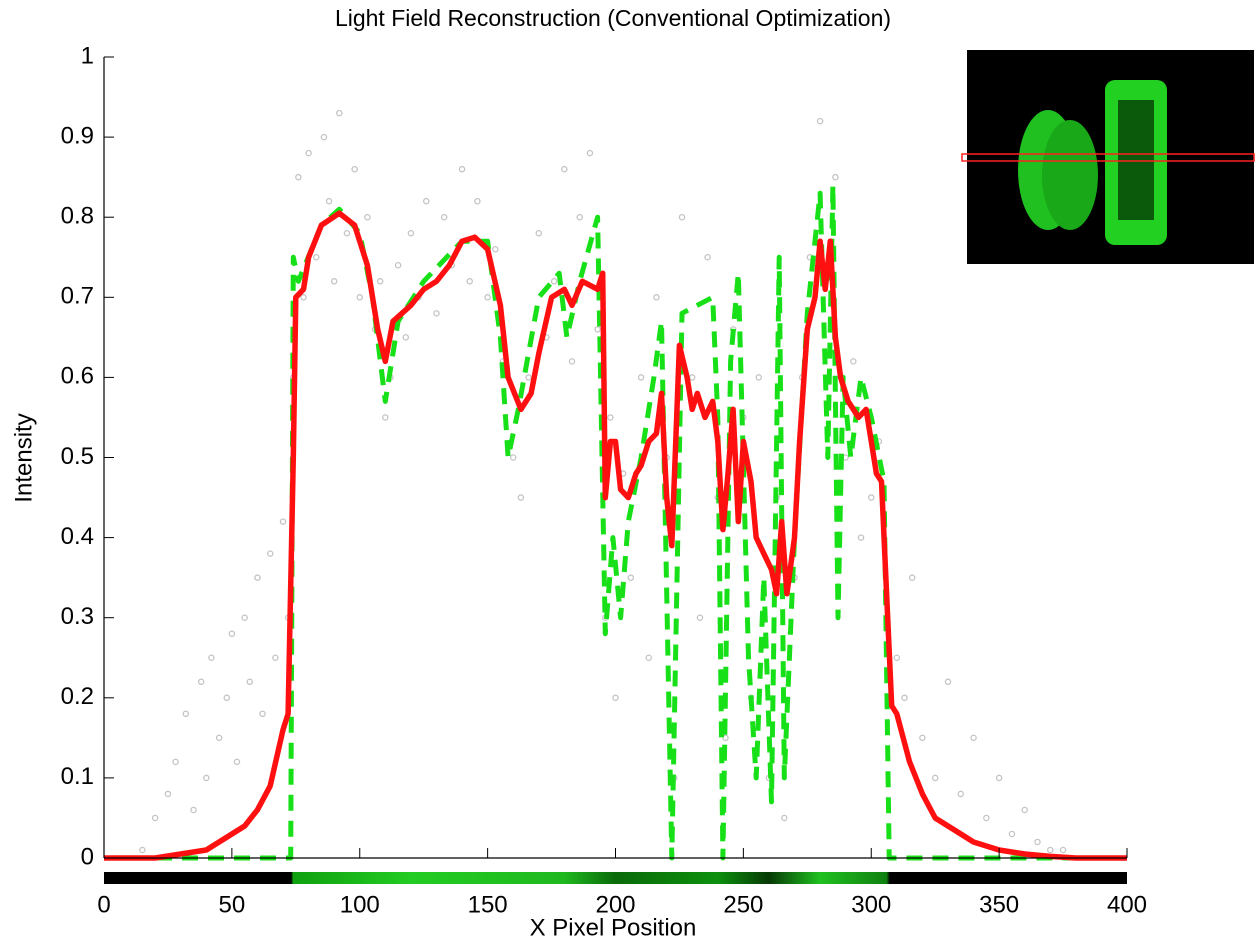 This screenshot has width=1257, height=944. I want to click on x-tick-label: 200, so click(615, 904).